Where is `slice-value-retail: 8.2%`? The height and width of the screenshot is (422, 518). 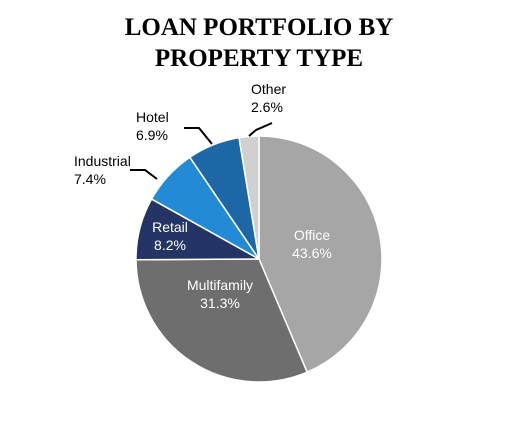 slice-value-retail: 8.2% is located at coordinates (170, 245).